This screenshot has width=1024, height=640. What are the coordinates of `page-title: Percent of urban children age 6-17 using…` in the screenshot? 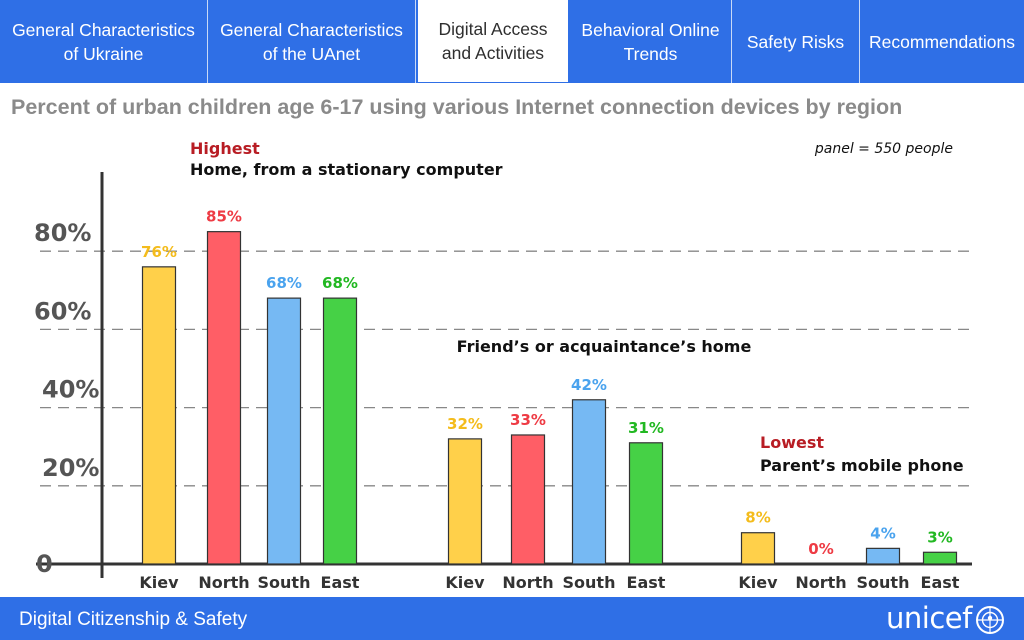 It's located at (457, 107).